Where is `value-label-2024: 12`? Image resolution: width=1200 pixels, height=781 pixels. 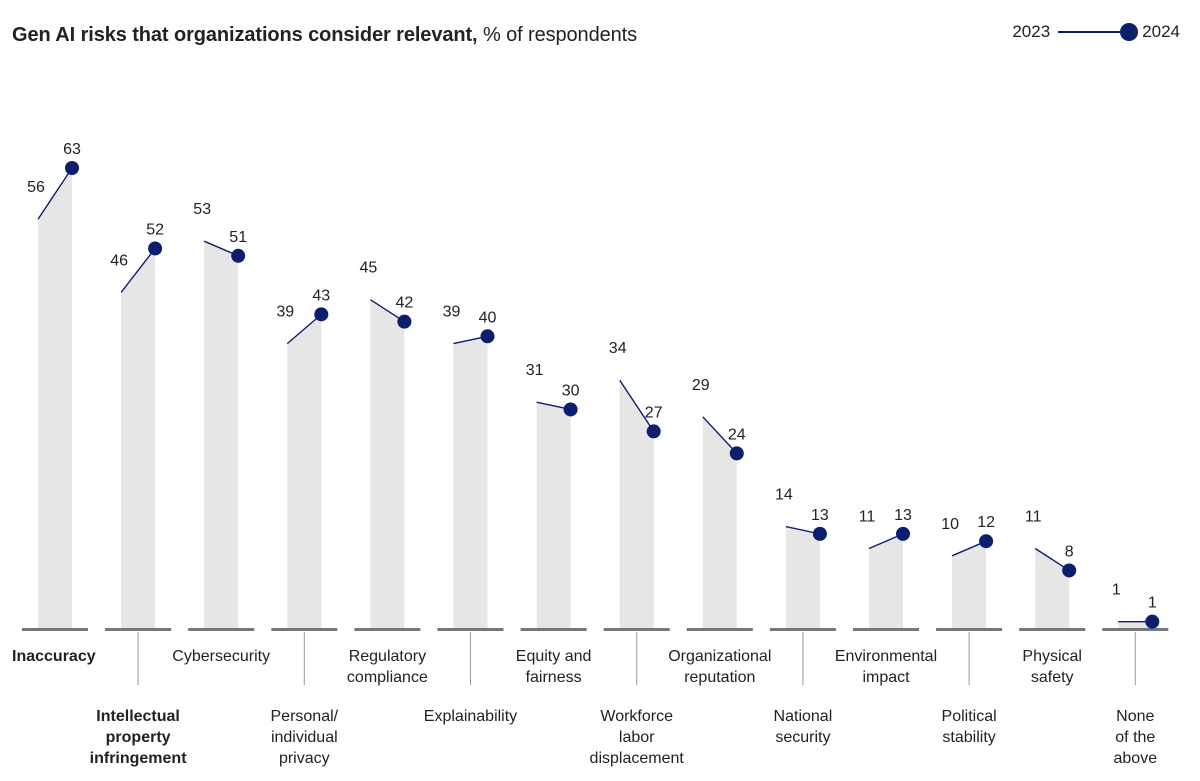 value-label-2024: 12 is located at coordinates (986, 522).